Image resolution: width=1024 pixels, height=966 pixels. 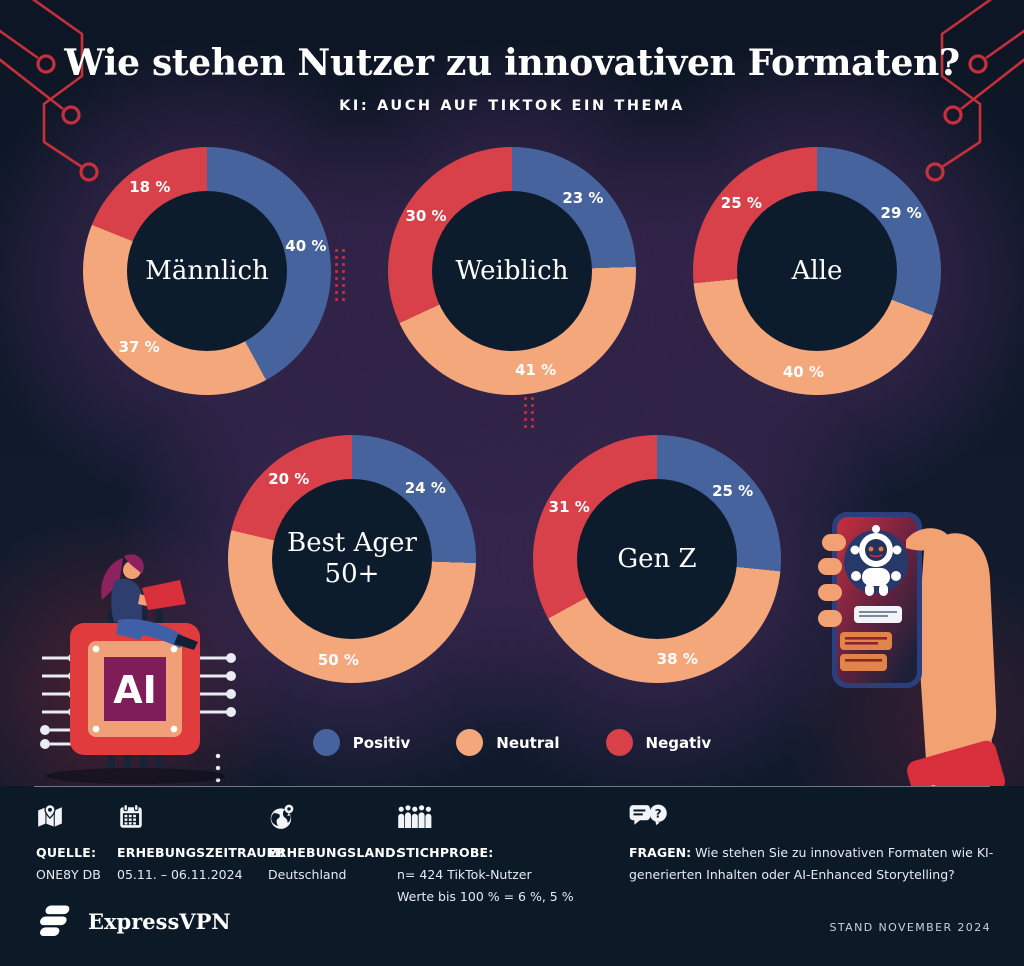 What do you see at coordinates (159, 921) in the screenshot?
I see `brand-name: ExpressVPN` at bounding box center [159, 921].